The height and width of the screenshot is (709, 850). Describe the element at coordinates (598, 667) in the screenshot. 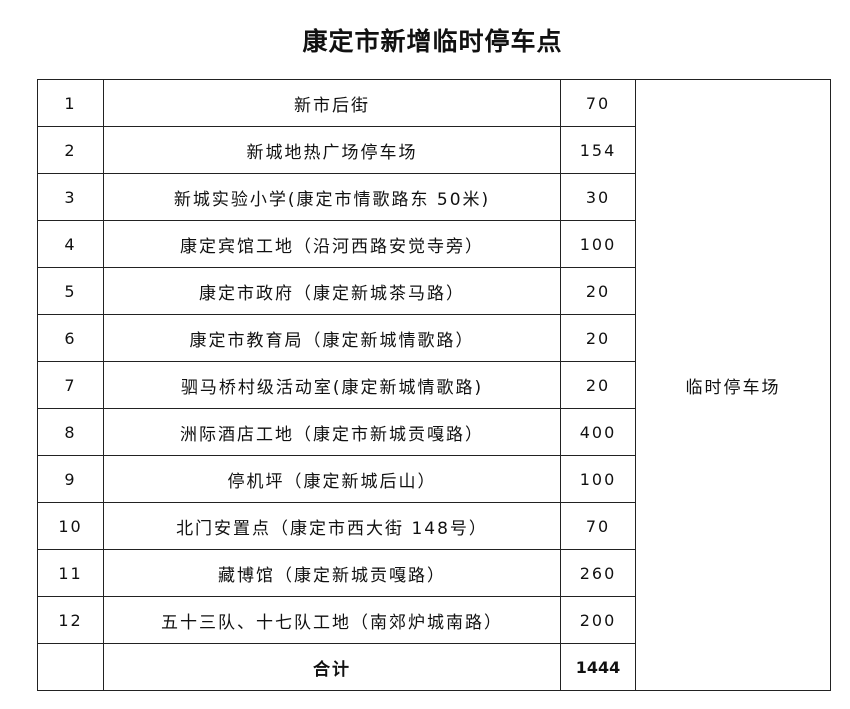

I see `total-count: 1444` at that location.